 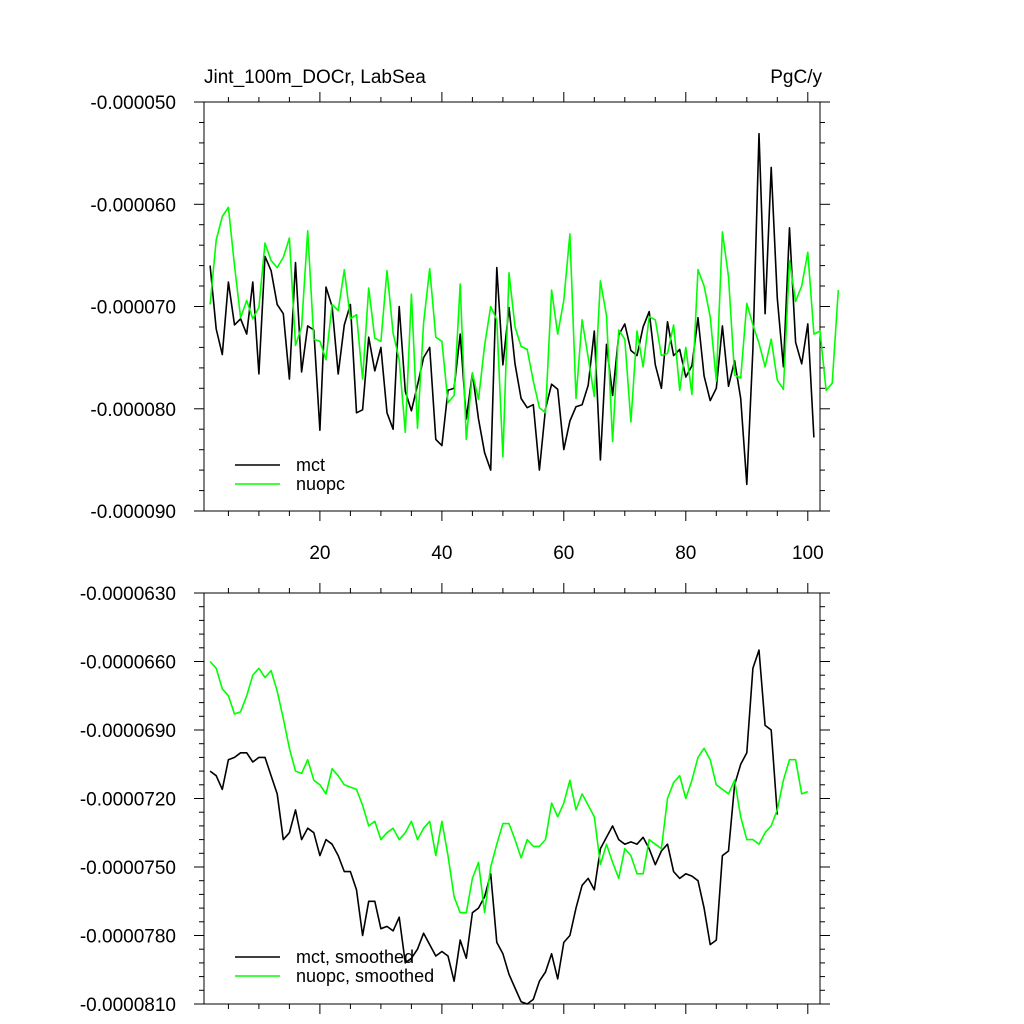 What do you see at coordinates (315, 77) in the screenshot?
I see `chart-title: Jint_100m_DOCr, LabSea` at bounding box center [315, 77].